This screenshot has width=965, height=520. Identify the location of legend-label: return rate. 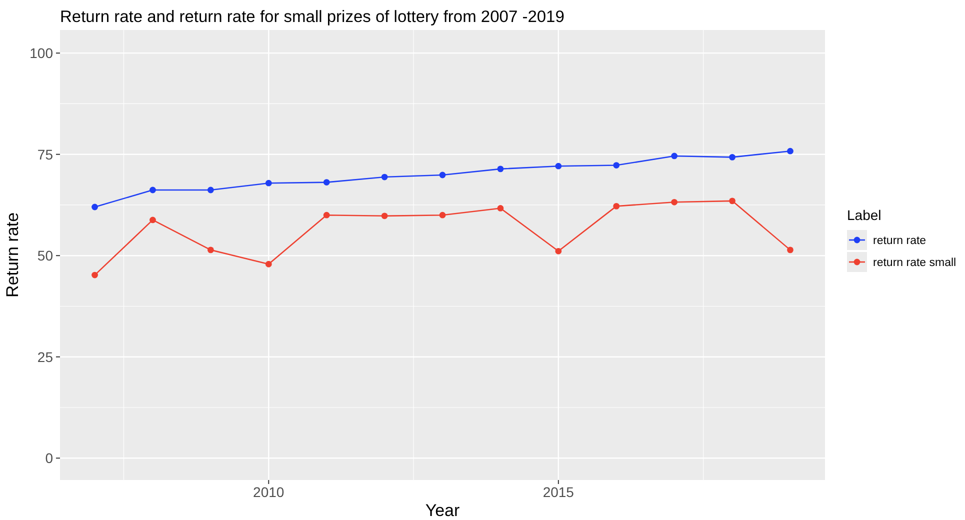
(899, 241).